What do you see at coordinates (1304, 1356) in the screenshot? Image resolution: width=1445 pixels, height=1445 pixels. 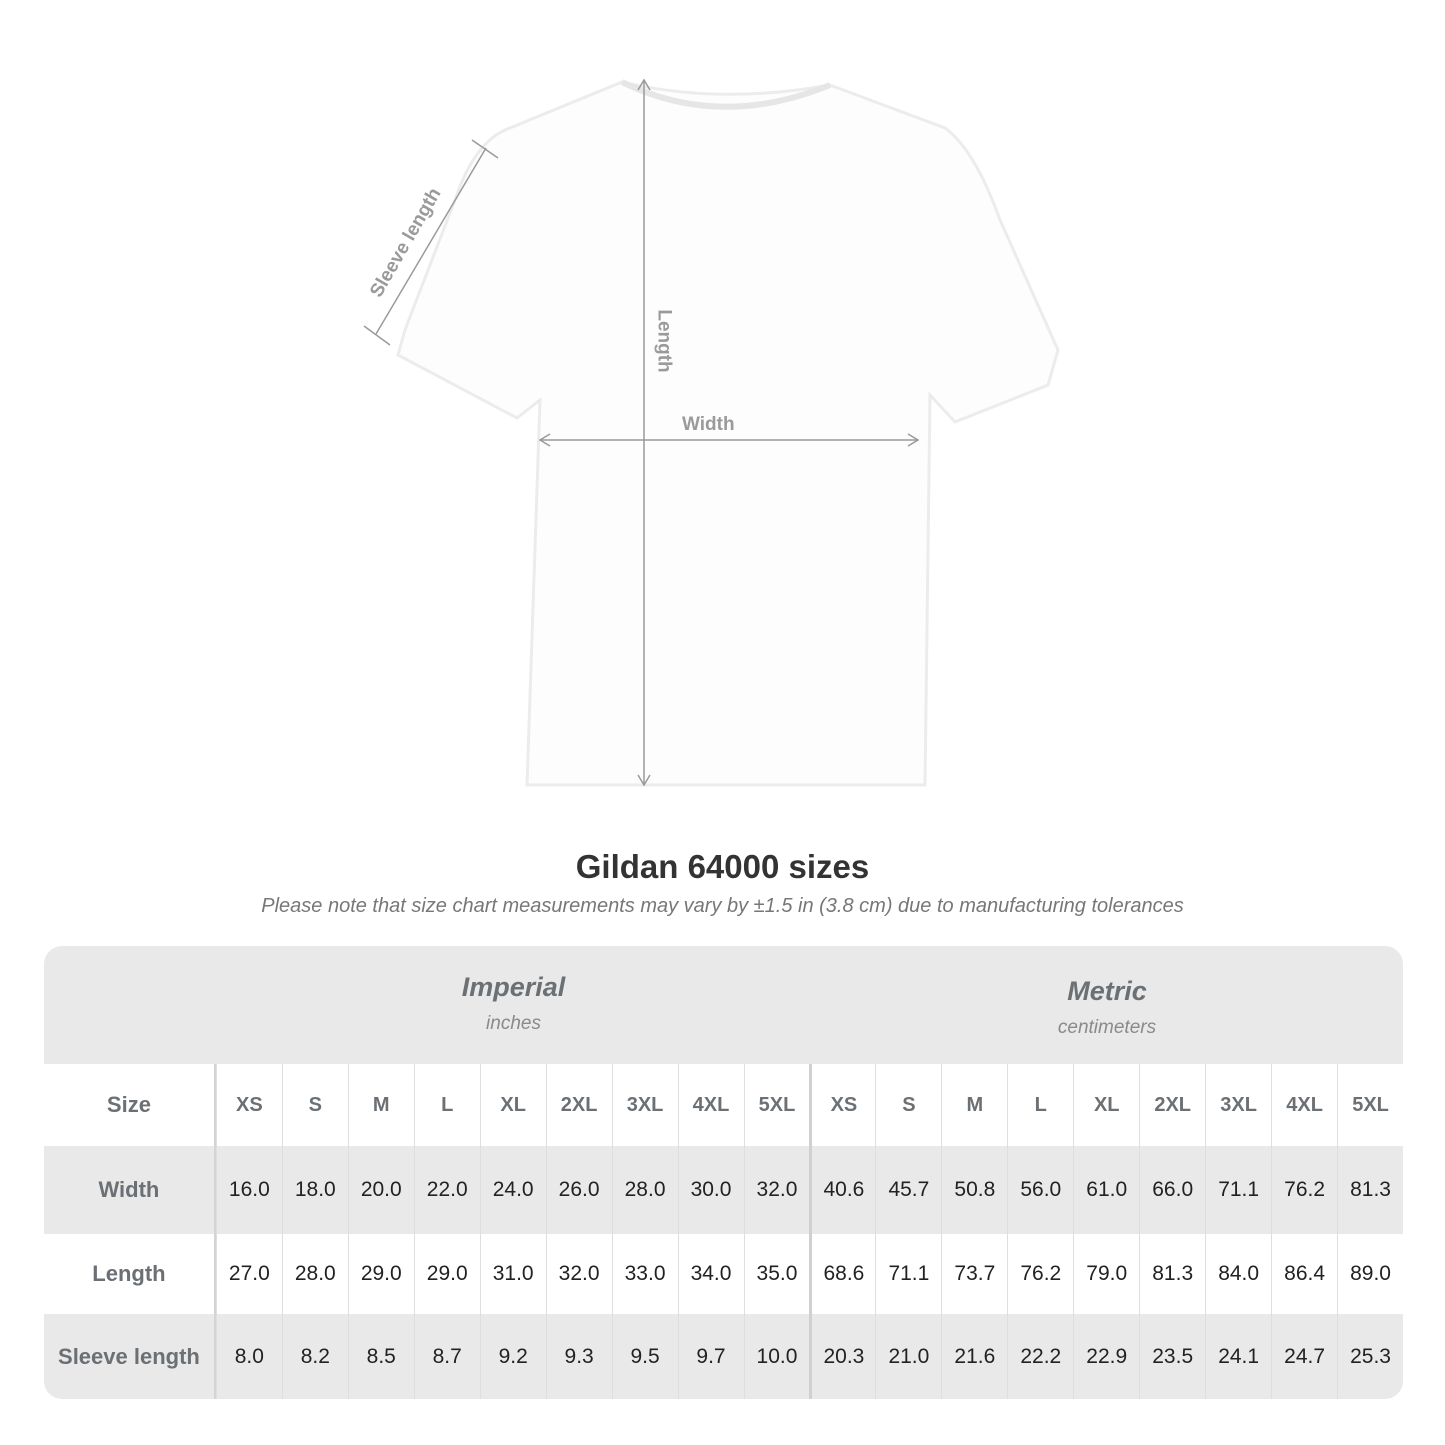 I see `table-cell: 24.7` at bounding box center [1304, 1356].